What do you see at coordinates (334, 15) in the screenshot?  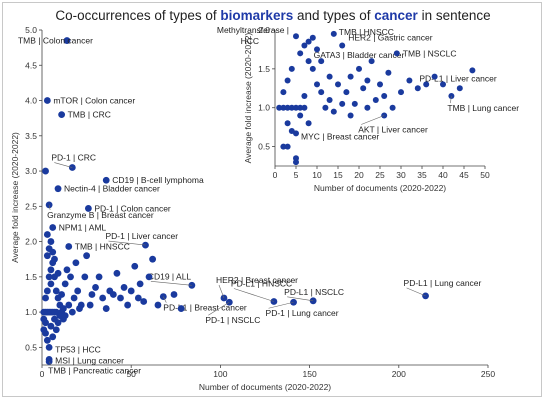 I see `title-middle: and types of` at bounding box center [334, 15].